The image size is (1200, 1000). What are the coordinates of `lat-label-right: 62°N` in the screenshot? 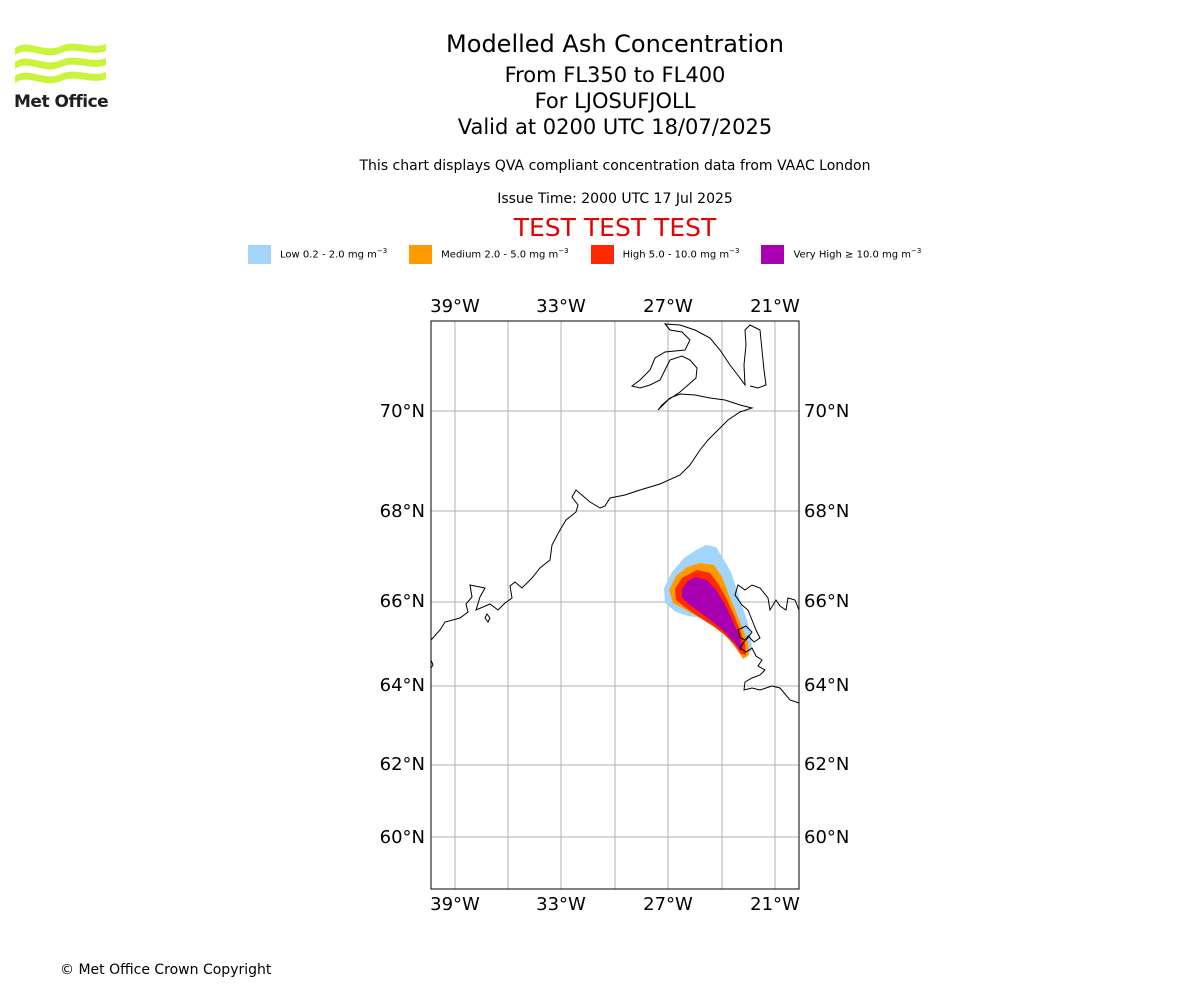 It's located at (826, 764).